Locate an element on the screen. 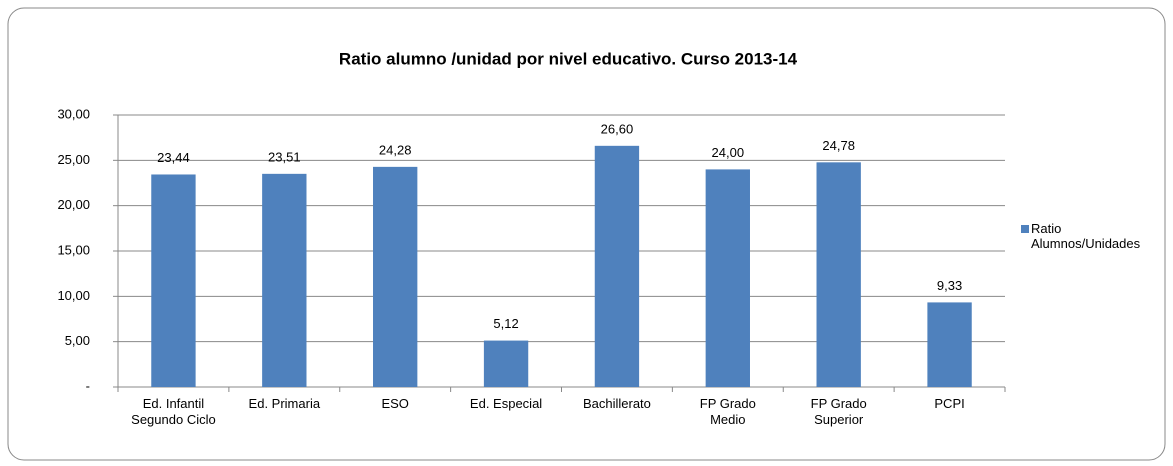  x-tick-label: Bachillerato is located at coordinates (616, 403).